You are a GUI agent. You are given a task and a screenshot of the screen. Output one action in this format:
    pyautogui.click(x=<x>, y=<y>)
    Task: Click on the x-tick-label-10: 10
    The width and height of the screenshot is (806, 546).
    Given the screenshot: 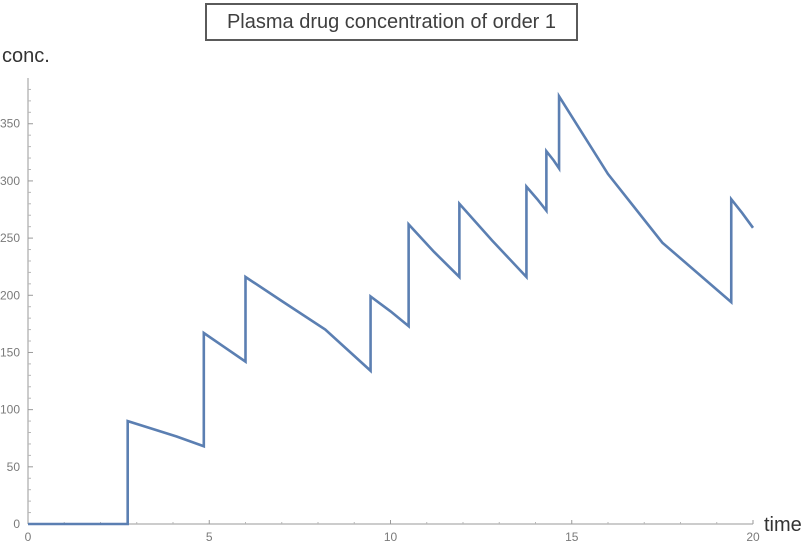 What is the action you would take?
    pyautogui.click(x=391, y=537)
    